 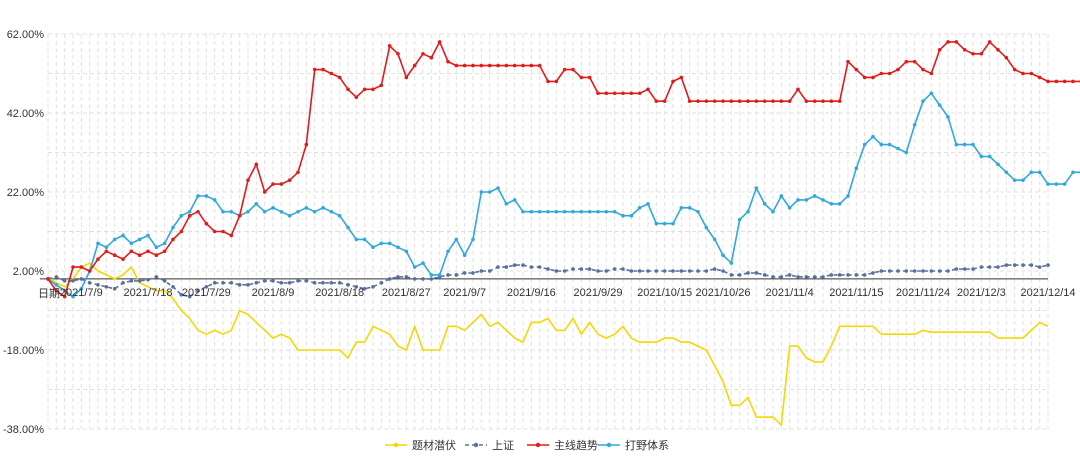 What do you see at coordinates (562, 445) in the screenshot?
I see `legend-item: 主线趋势` at bounding box center [562, 445].